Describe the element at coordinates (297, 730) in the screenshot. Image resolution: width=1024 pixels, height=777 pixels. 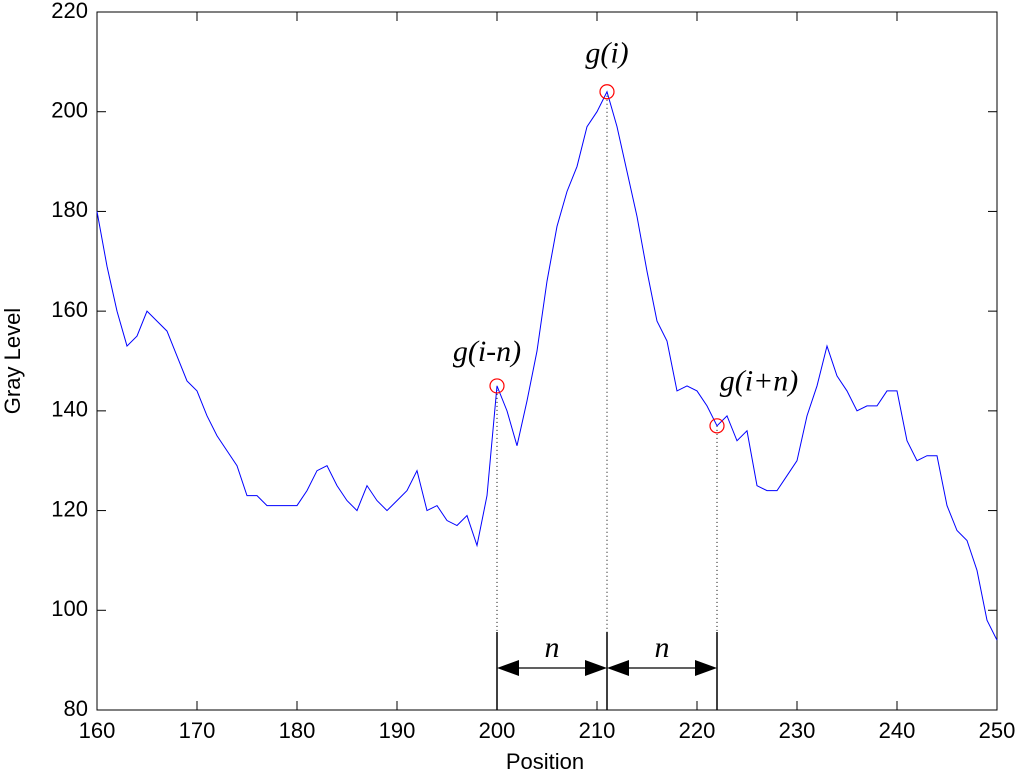
I see `x-tick-label: 180` at that location.